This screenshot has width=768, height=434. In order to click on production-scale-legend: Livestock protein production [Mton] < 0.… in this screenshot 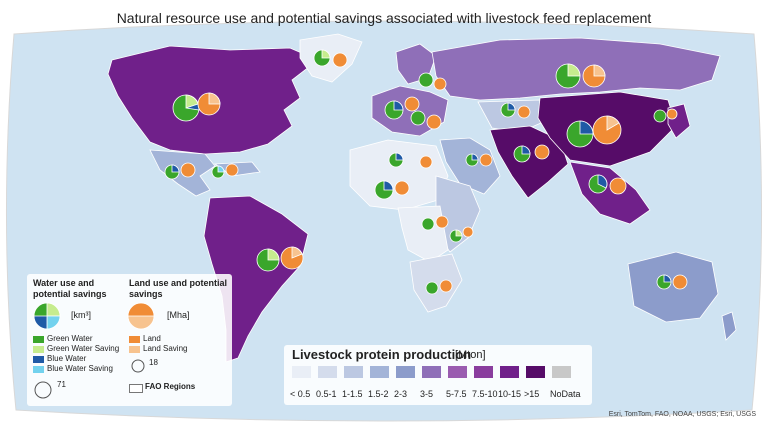, I will do `click(438, 375)`.